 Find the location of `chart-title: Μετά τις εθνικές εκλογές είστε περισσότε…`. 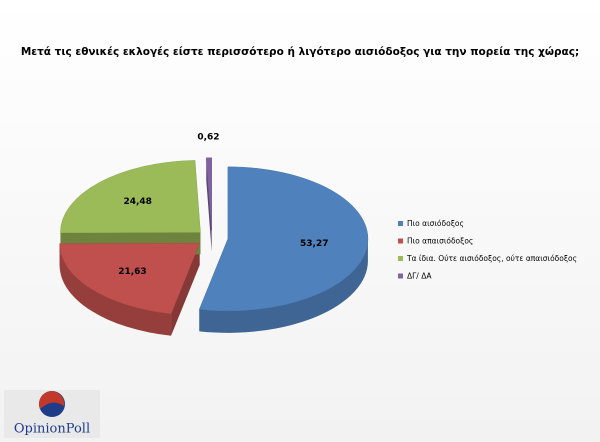

chart-title: Μετά τις εθνικές εκλογές είστε περισσότε… is located at coordinates (300, 52).